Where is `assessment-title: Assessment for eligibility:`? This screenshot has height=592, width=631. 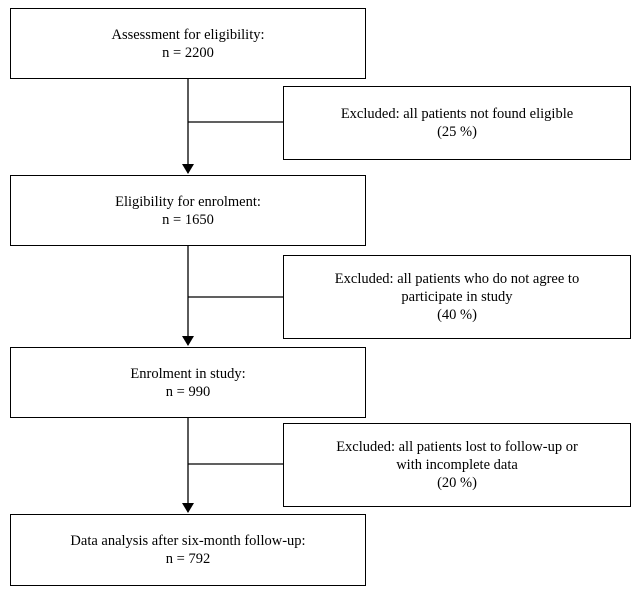 assessment-title: Assessment for eligibility: is located at coordinates (188, 34).